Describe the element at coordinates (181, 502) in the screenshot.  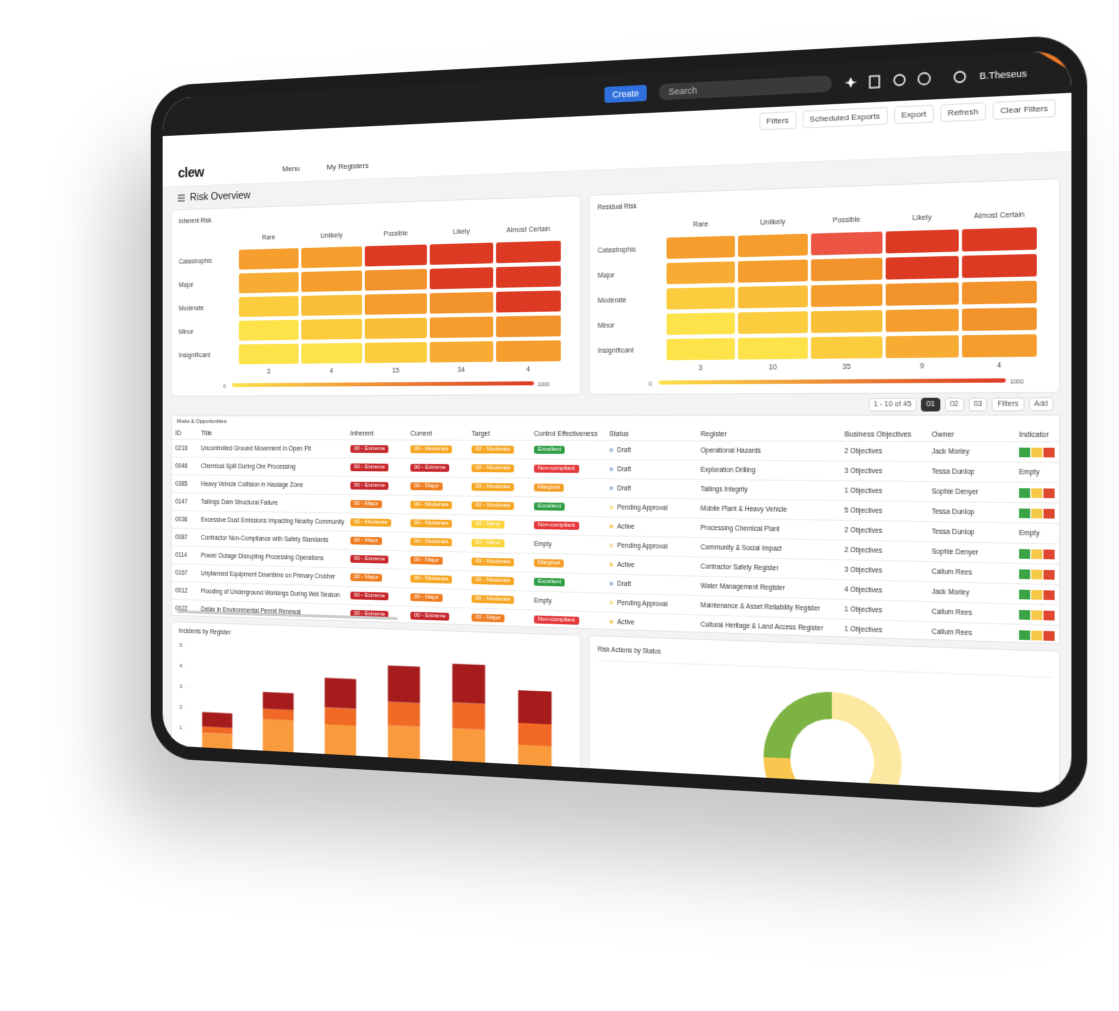
I see `cell-text: 0147` at that location.